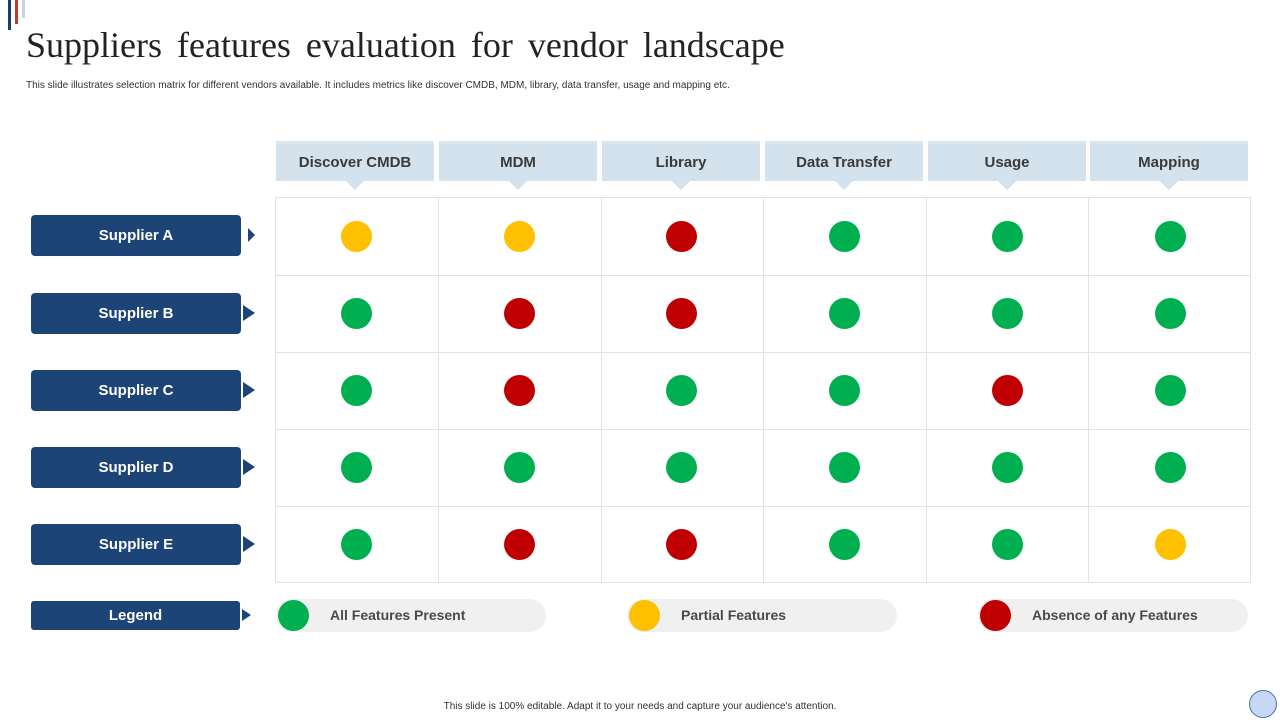 This screenshot has height=720, width=1280. I want to click on corner-circle-icon, so click(1263, 704).